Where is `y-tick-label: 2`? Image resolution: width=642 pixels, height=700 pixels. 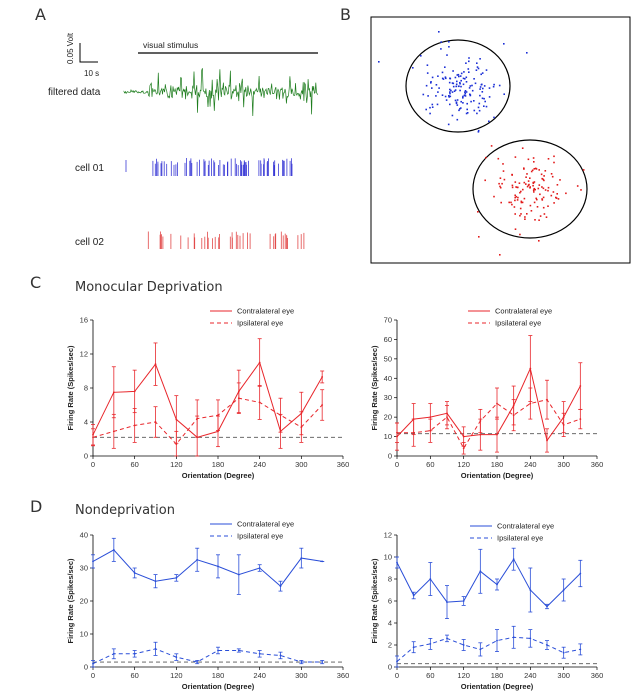
y-tick-label: 2 is located at coordinates (390, 645).